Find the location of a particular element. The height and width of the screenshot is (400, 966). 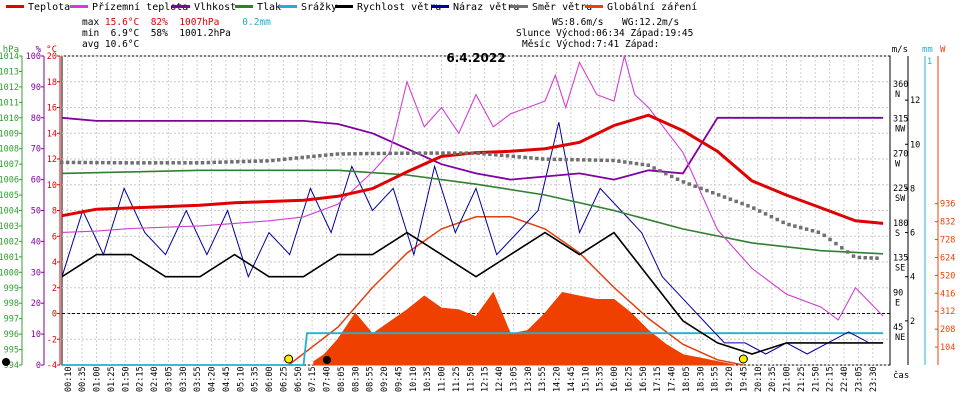

x-tick-label: 05:35 is located at coordinates (256, 379).